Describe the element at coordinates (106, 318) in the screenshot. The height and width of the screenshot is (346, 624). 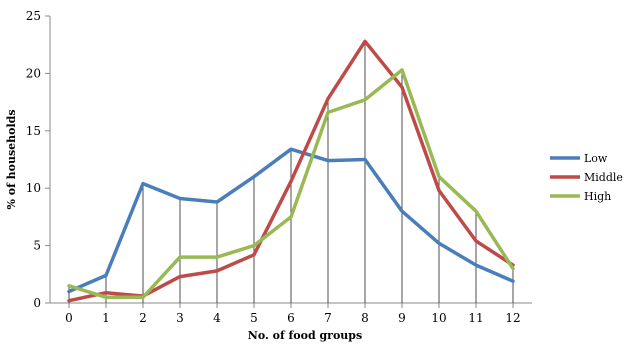
I see `x-tick-label: 1` at that location.